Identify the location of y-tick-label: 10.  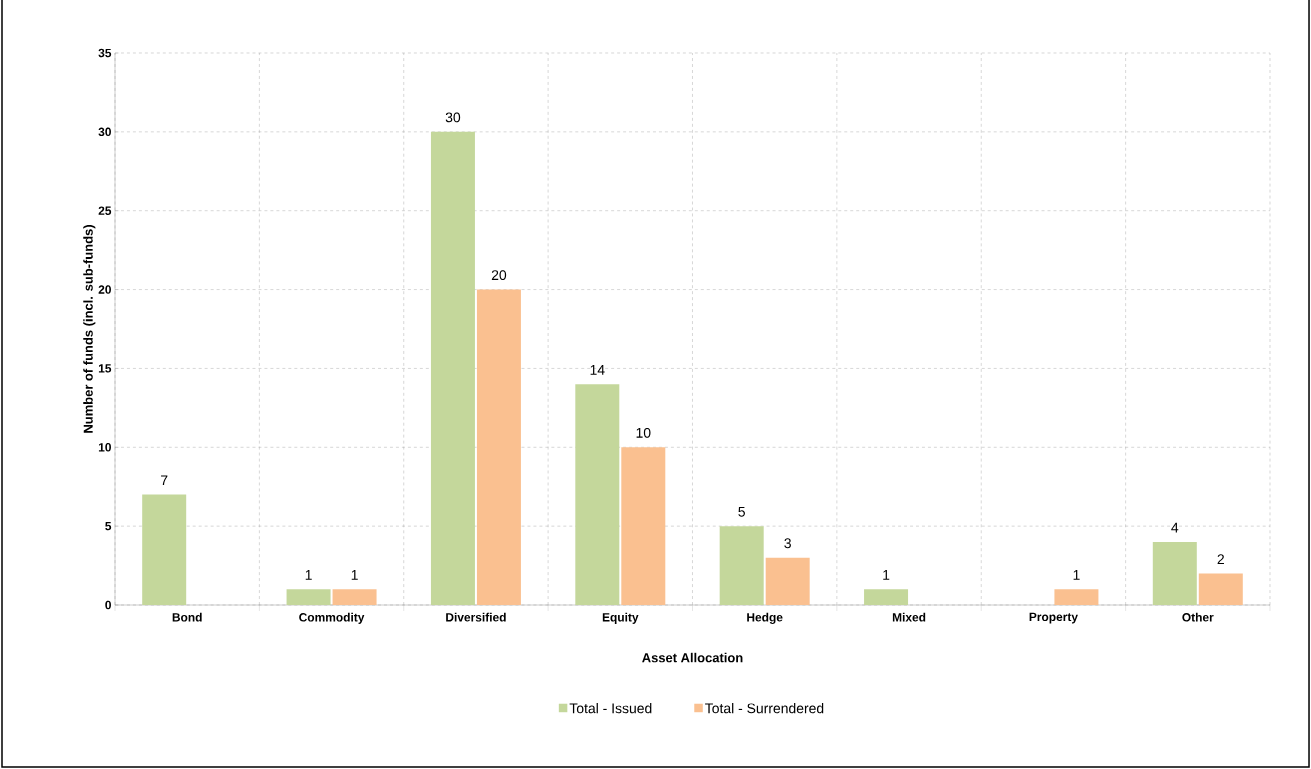
(104, 447).